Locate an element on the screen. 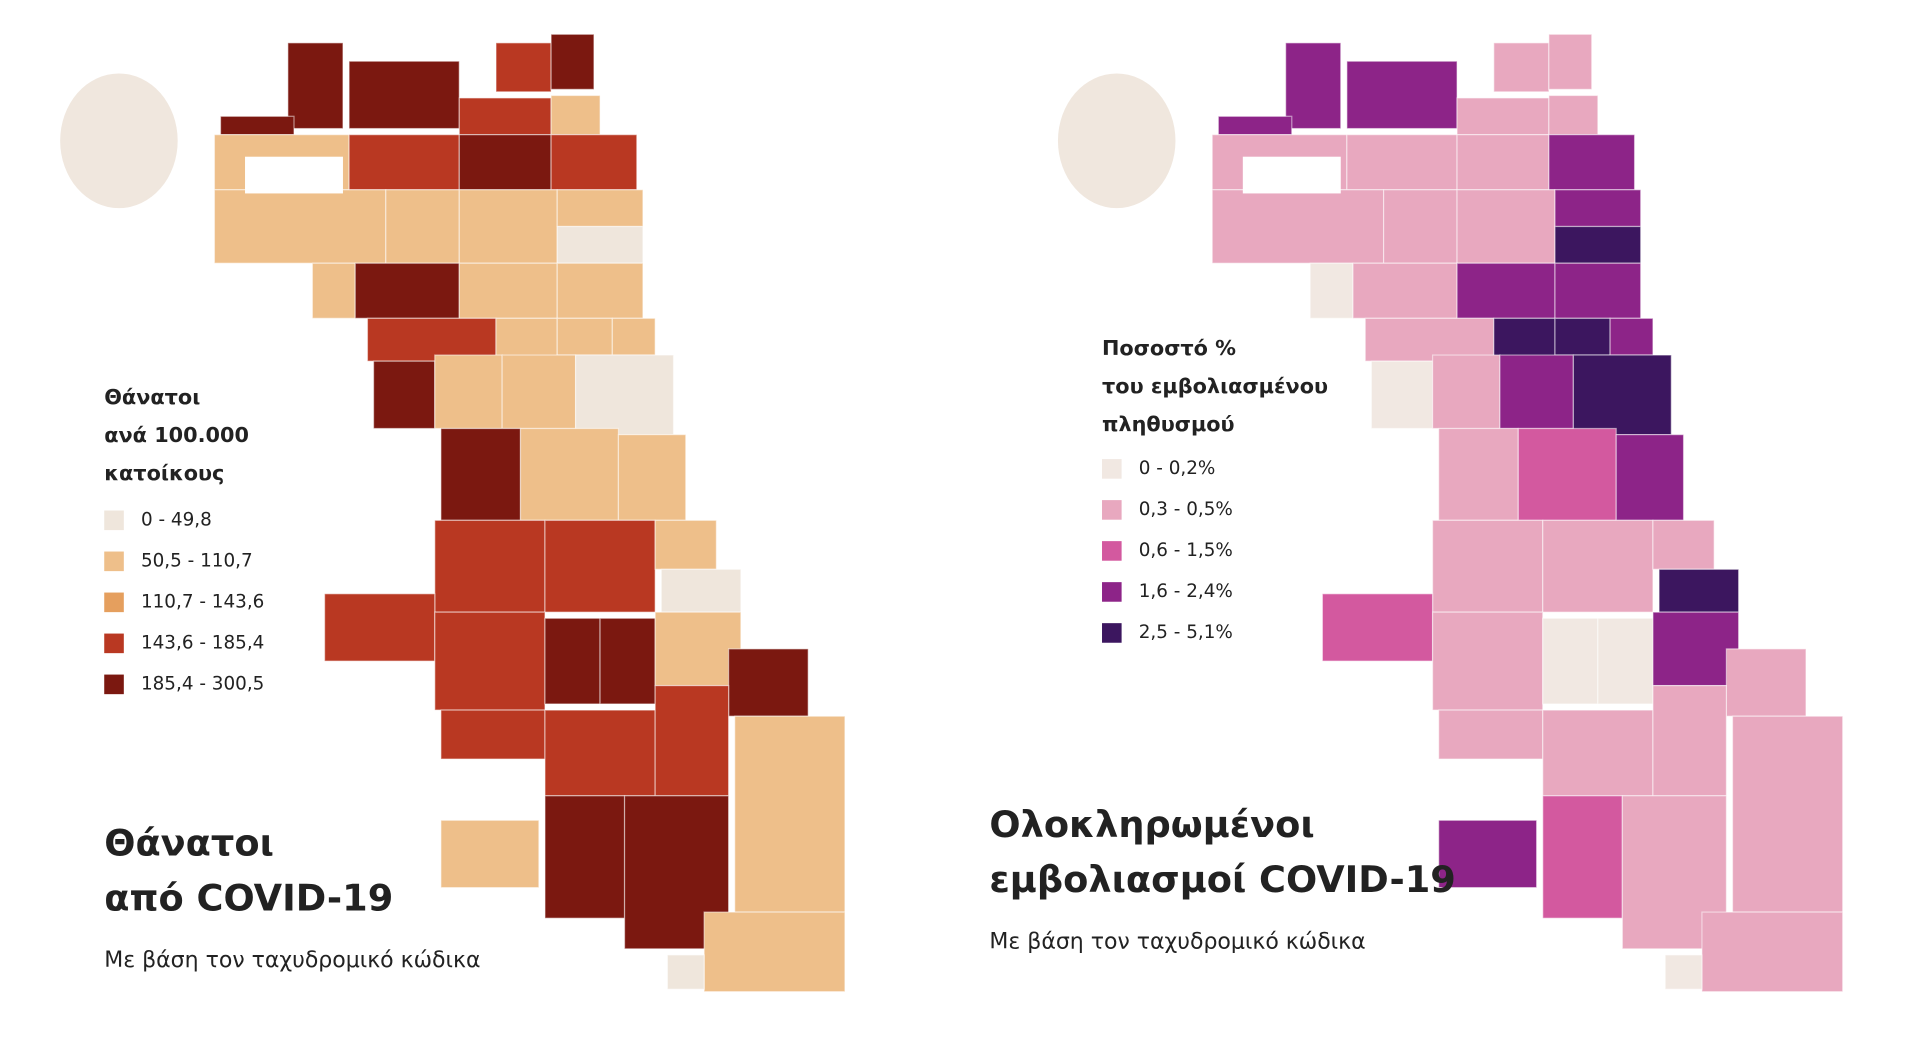  legend-label: 0 - 49,8 is located at coordinates (176, 519).